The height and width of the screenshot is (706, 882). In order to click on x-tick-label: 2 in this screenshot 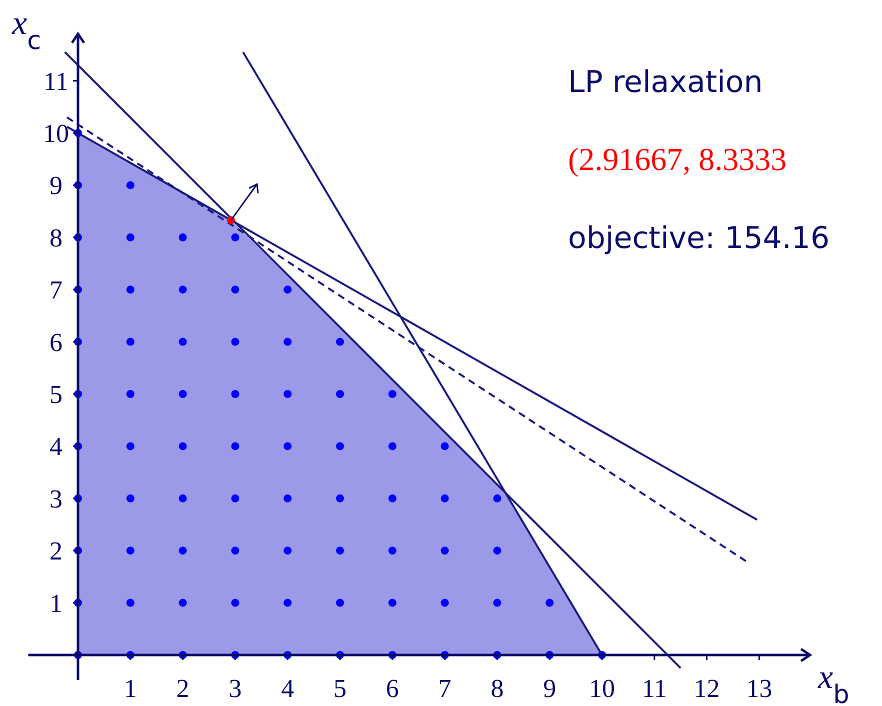, I will do `click(183, 688)`.